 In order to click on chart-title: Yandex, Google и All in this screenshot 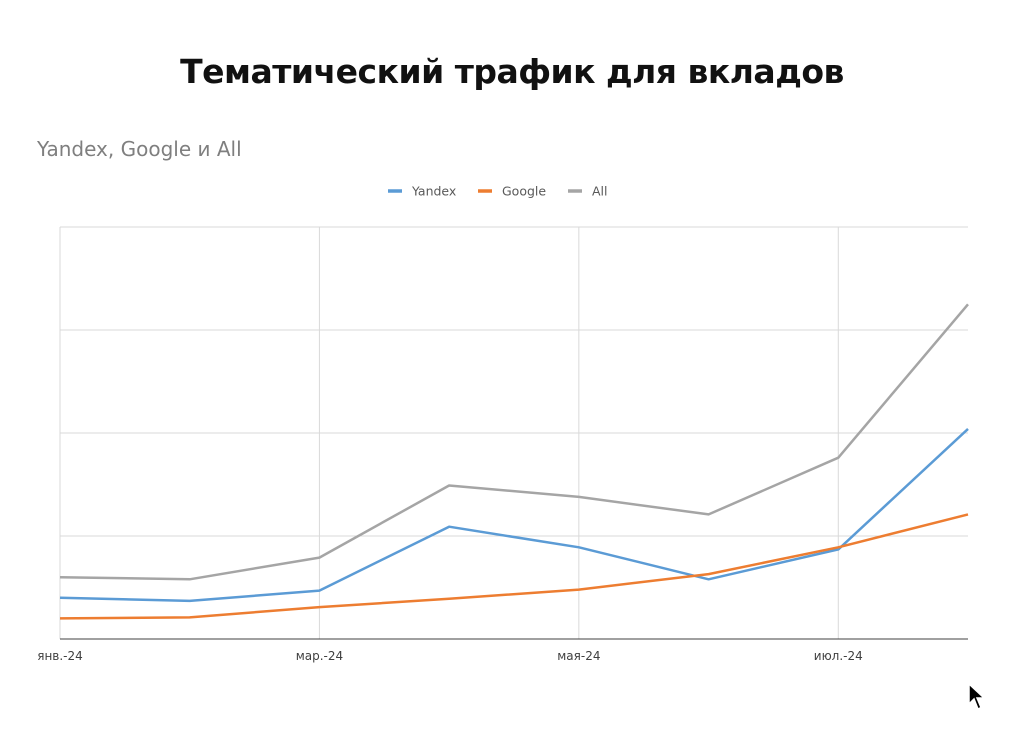, I will do `click(139, 149)`.